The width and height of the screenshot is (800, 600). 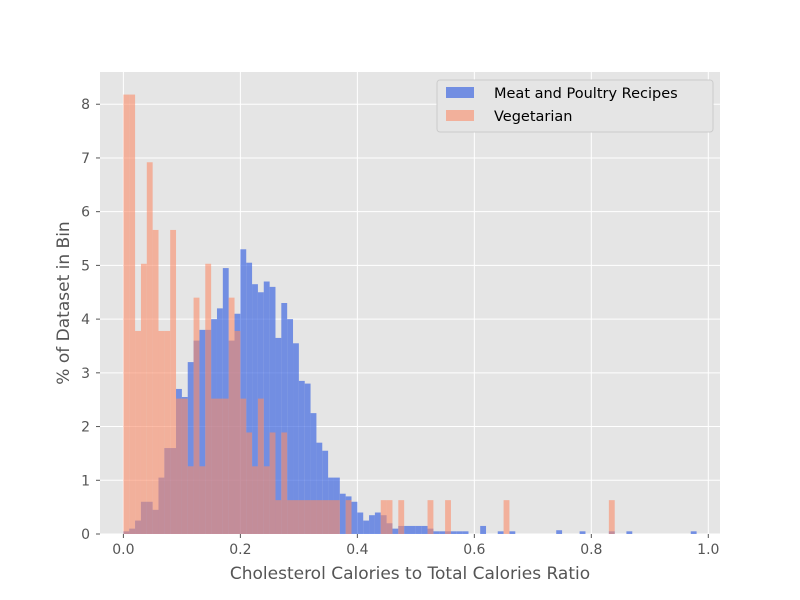 I want to click on x-tick-label: 0.6, so click(x=474, y=550).